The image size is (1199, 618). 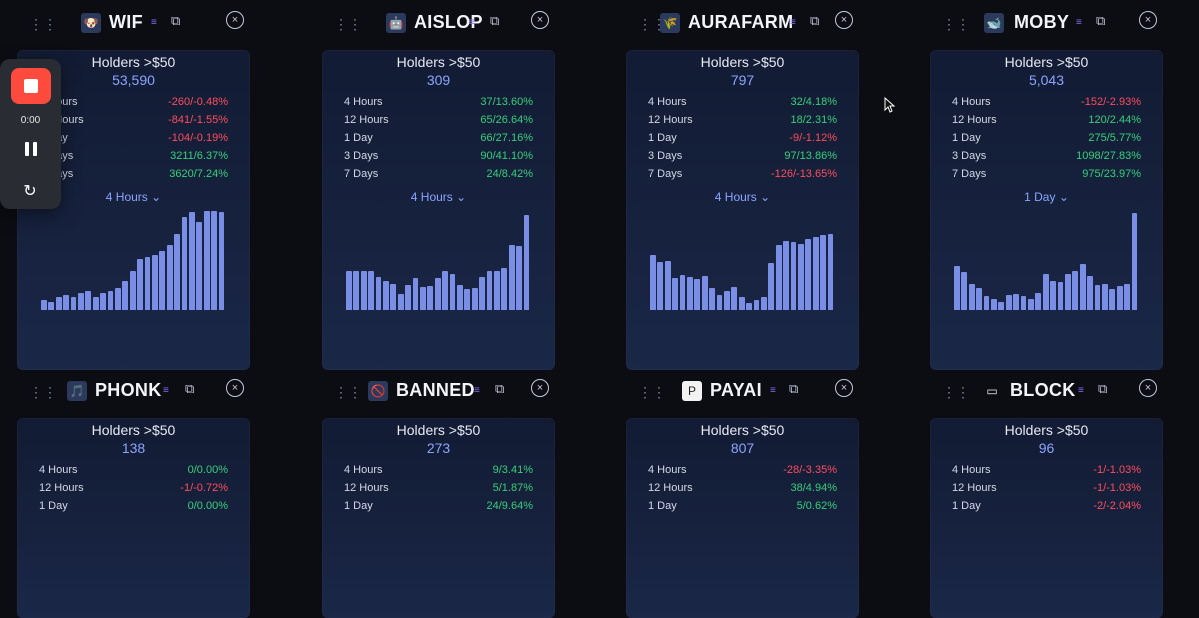 I want to click on token-symbol: AURAFARM, so click(x=741, y=22).